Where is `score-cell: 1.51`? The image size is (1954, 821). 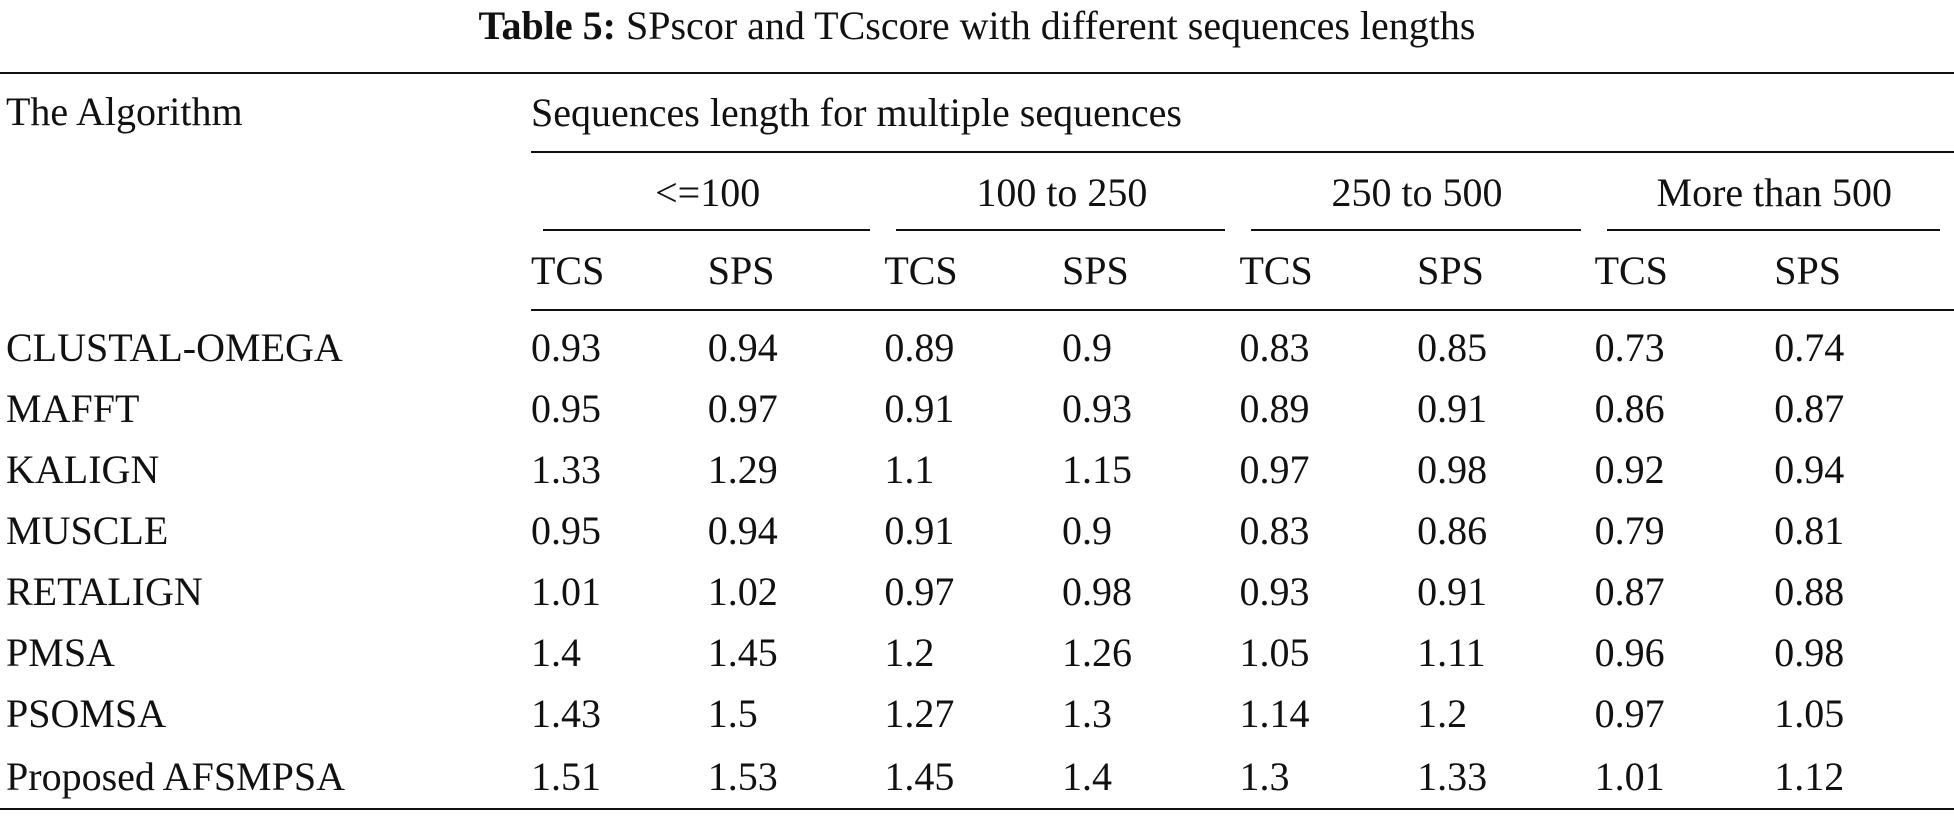 score-cell: 1.51 is located at coordinates (566, 776).